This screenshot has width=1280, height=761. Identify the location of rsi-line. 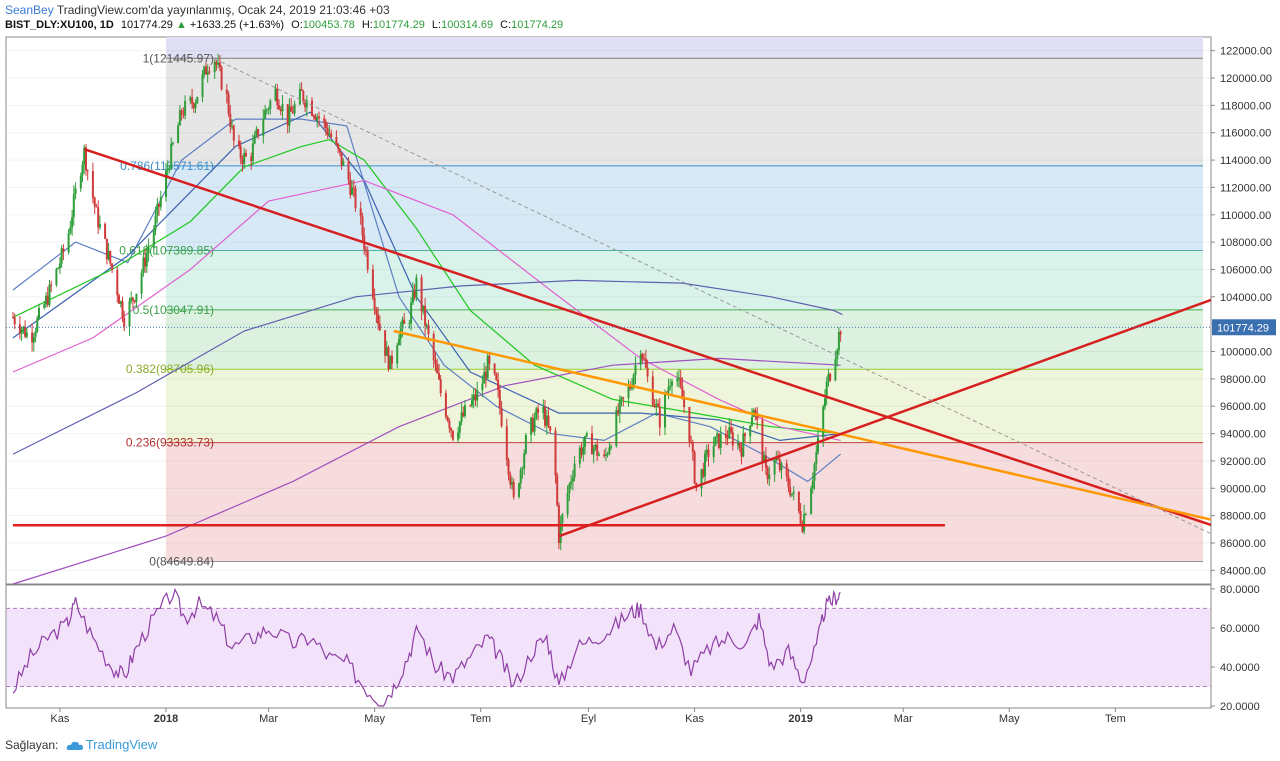
(426, 647).